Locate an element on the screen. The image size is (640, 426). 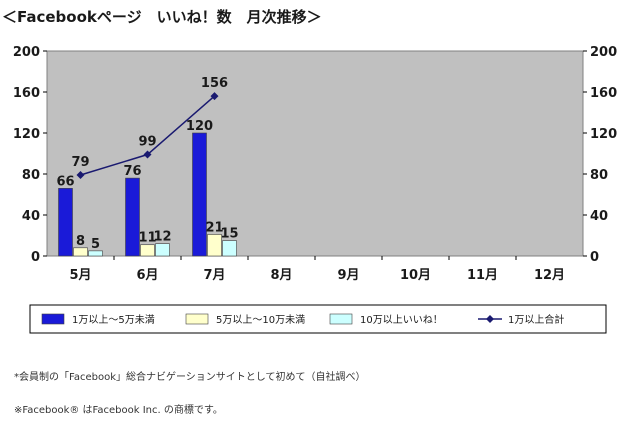
bar-value-label: 120 is located at coordinates (199, 126).